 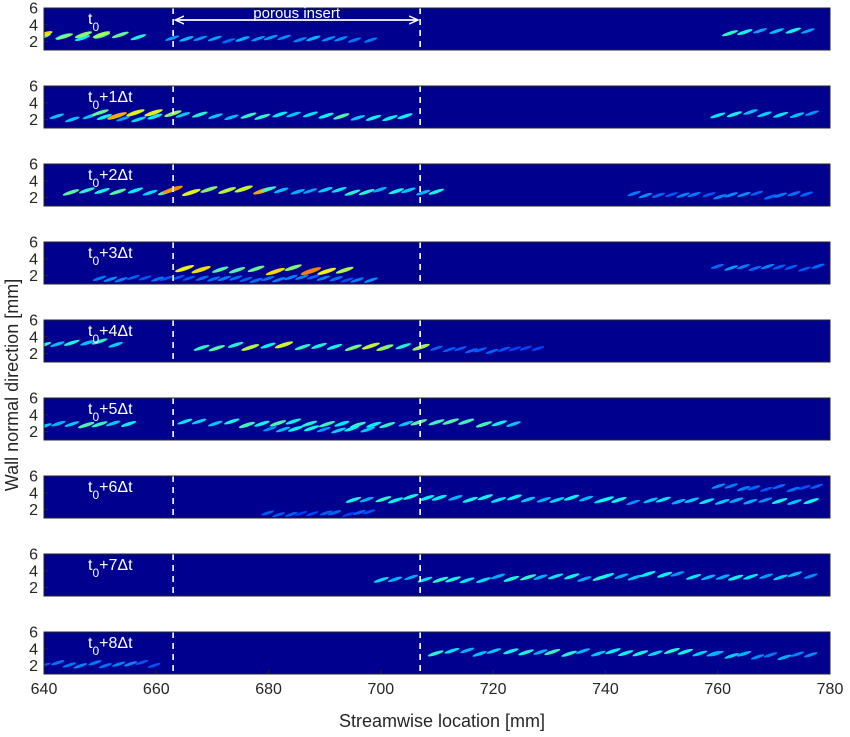 I want to click on panel-2: 246 t0+2Δt, so click(x=430, y=182).